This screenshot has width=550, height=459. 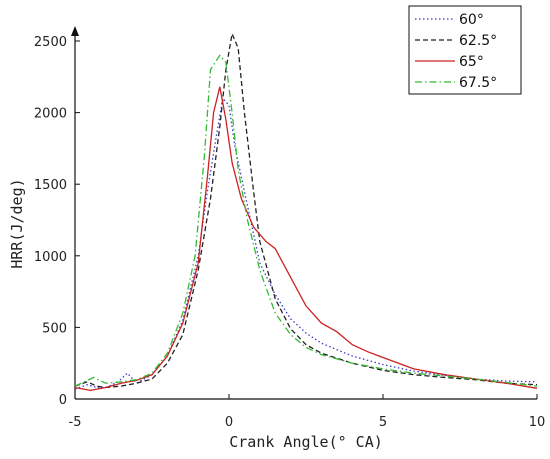 I want to click on y-axis-arrow, so click(x=75, y=31).